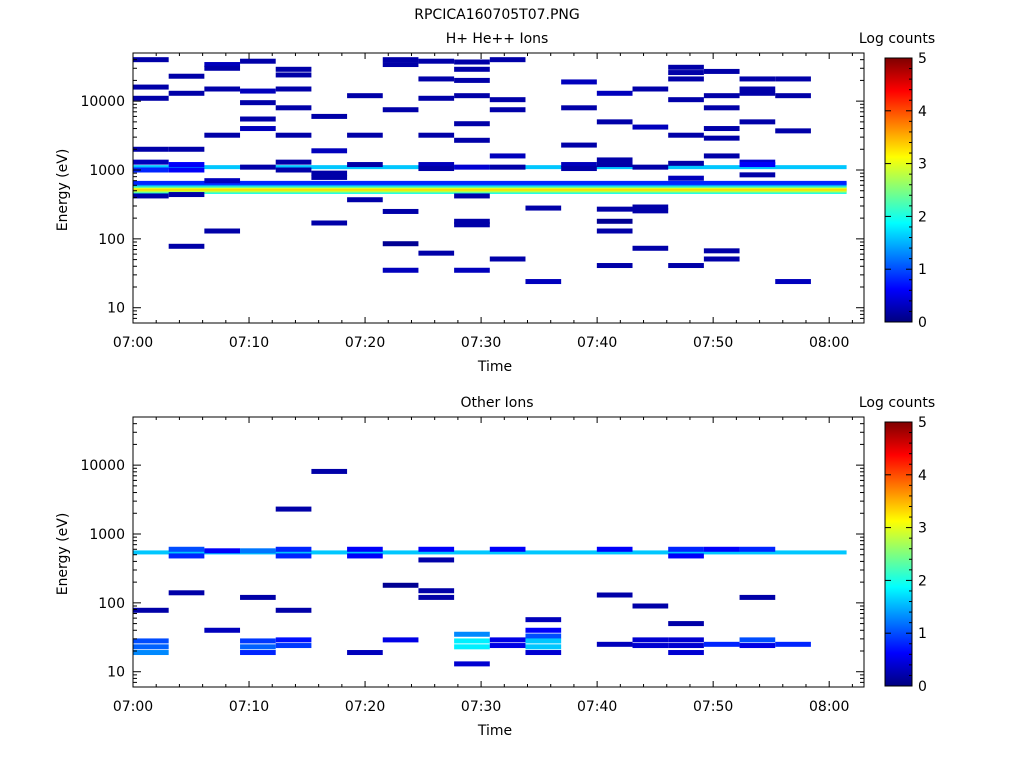 This screenshot has width=1024, height=768. Describe the element at coordinates (922, 423) in the screenshot. I see `colorbar-tick-label: 5` at that location.